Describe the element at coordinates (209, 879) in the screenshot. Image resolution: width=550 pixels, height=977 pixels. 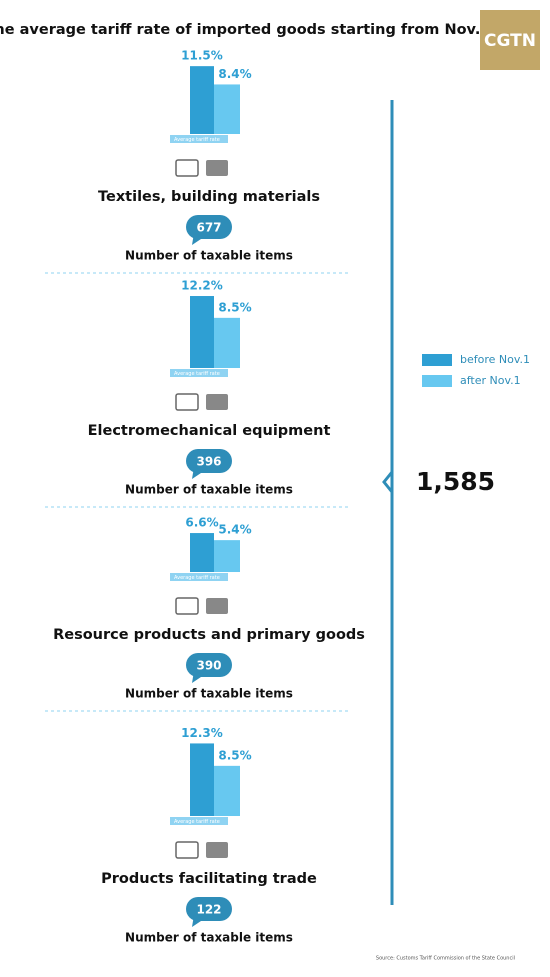
I see `section-title: Products facilitating trade` at that location.